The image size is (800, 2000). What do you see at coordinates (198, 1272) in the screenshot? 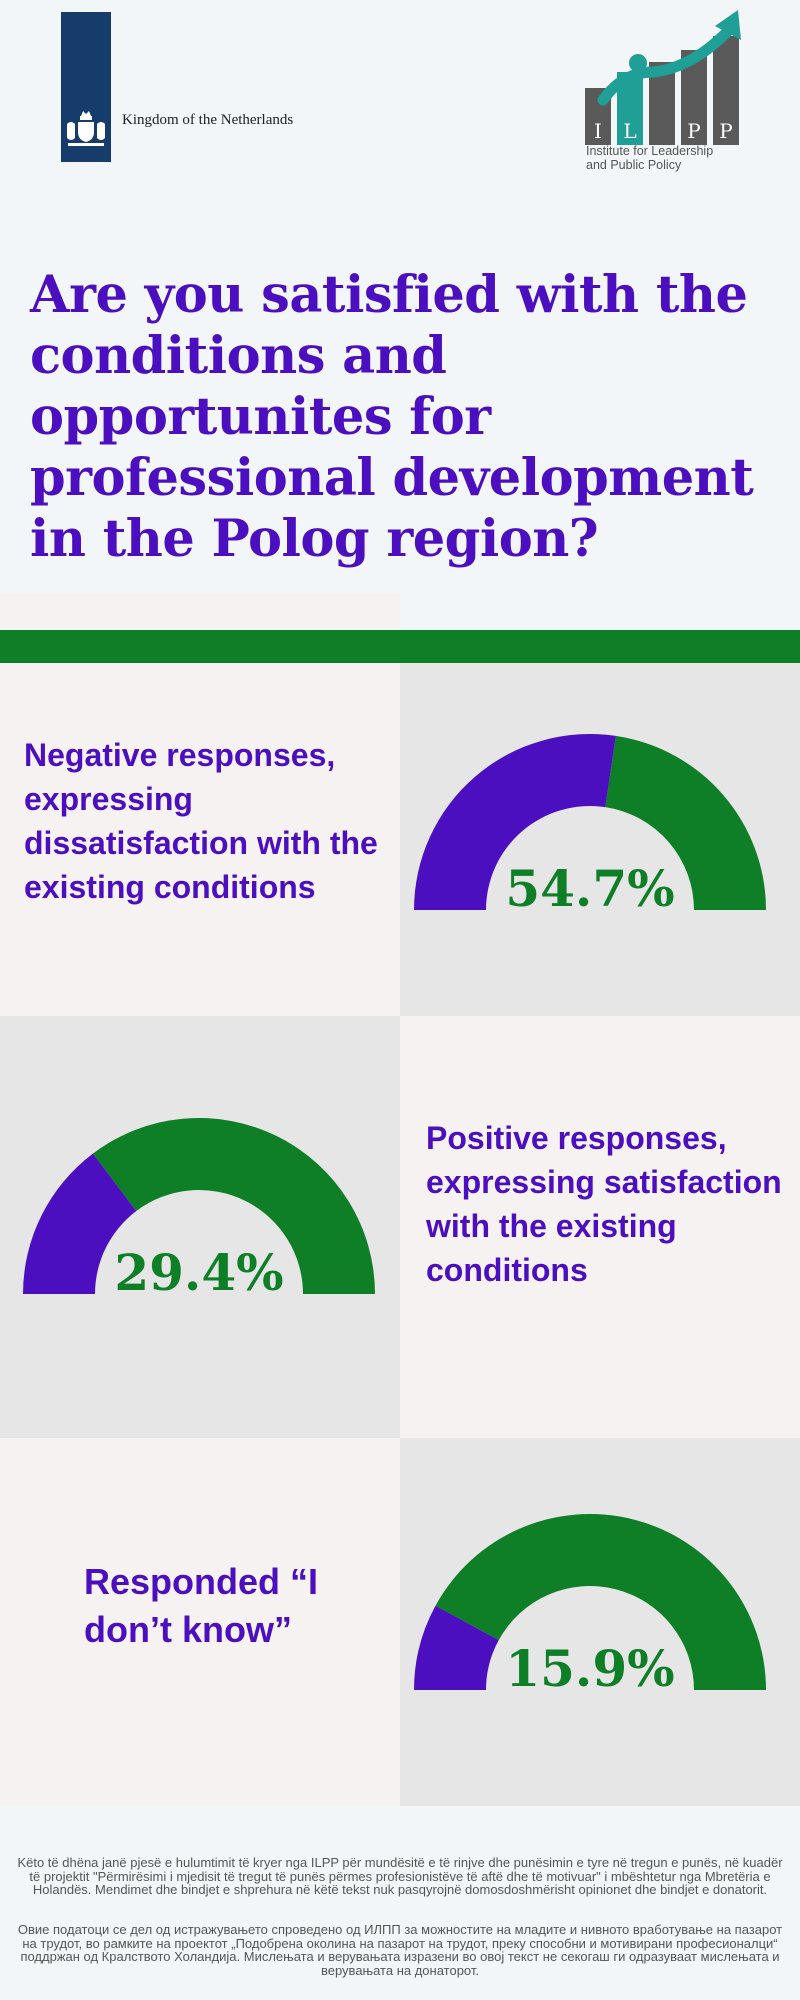
I see `gauge-value-label: 29.4%` at bounding box center [198, 1272].